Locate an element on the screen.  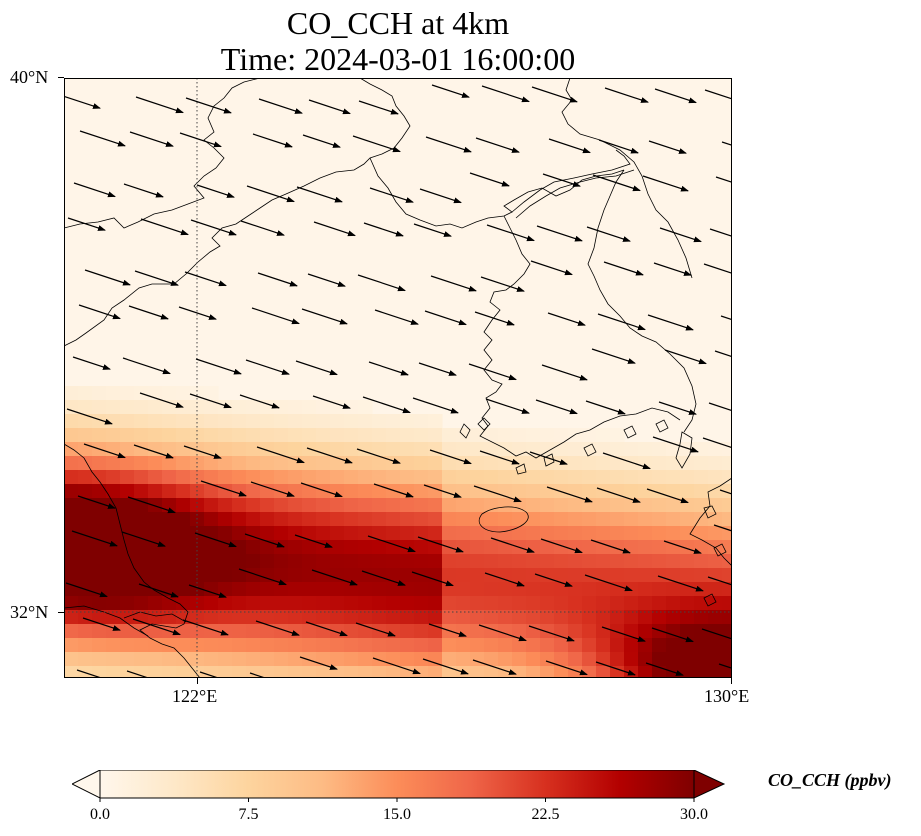
lon-tick-label-130: 130°E is located at coordinates (727, 696).